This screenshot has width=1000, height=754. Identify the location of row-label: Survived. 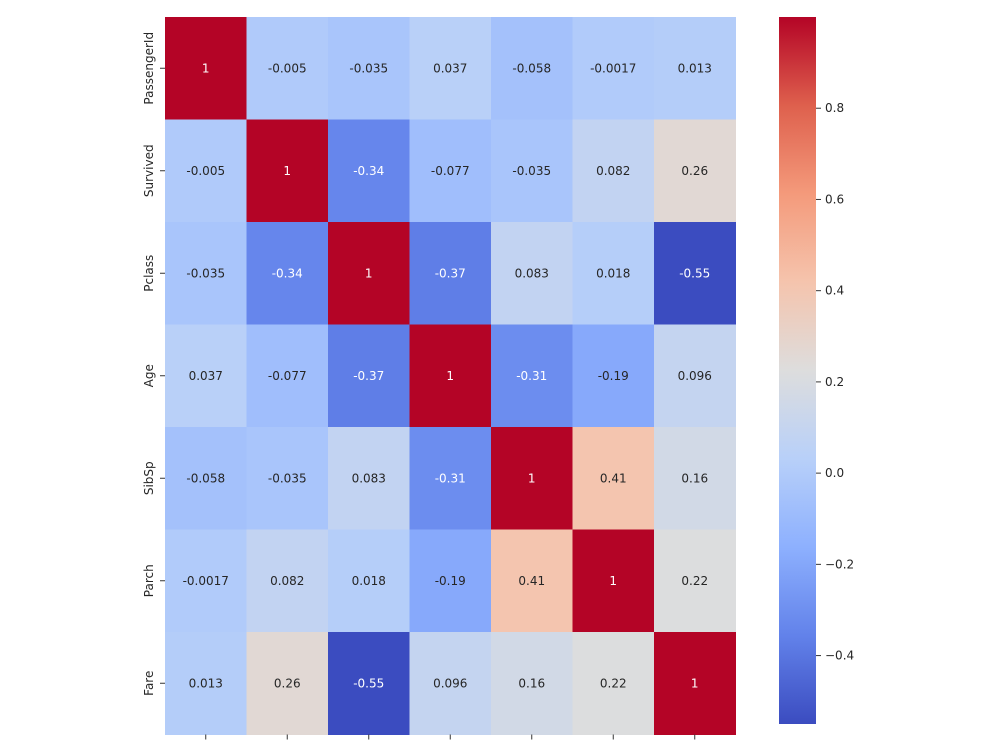
(149, 170).